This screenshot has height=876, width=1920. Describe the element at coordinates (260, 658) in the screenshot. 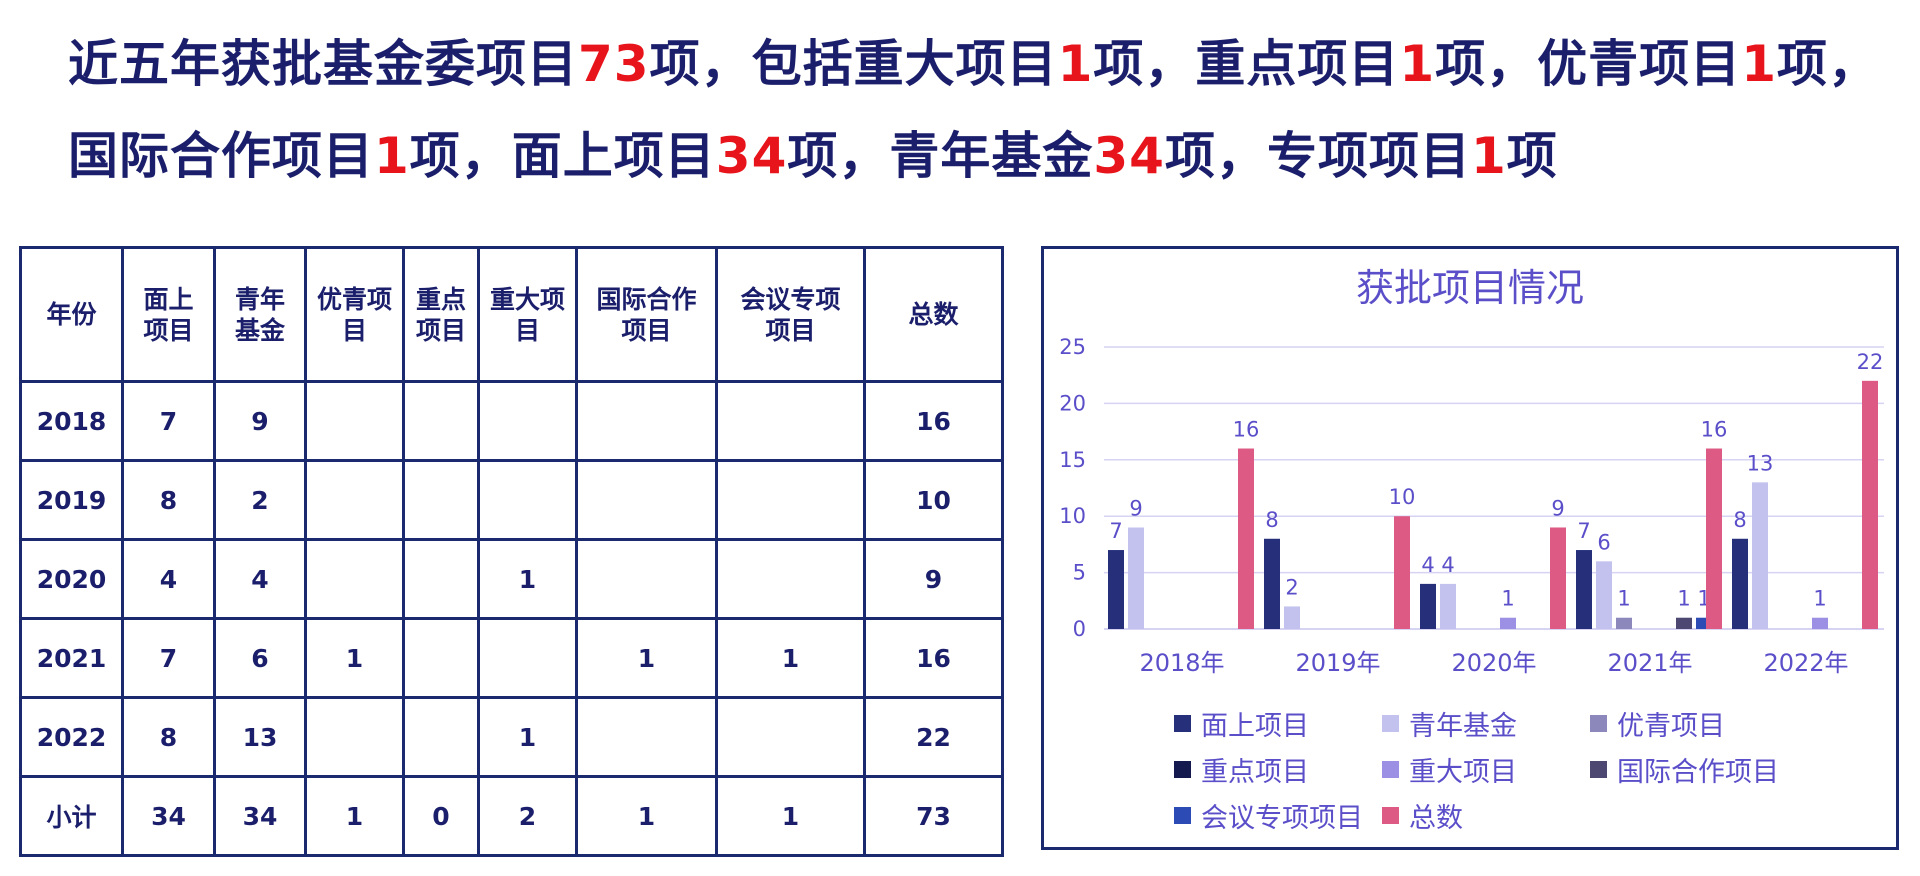

I see `table-cell: 6` at that location.